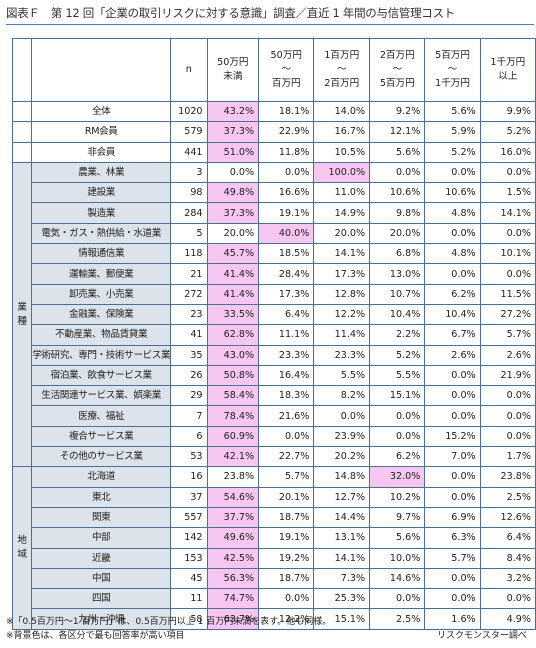 The width and height of the screenshot is (536, 648). I want to click on row-label: 学術研究、専門・技術サービス業, so click(101, 355).